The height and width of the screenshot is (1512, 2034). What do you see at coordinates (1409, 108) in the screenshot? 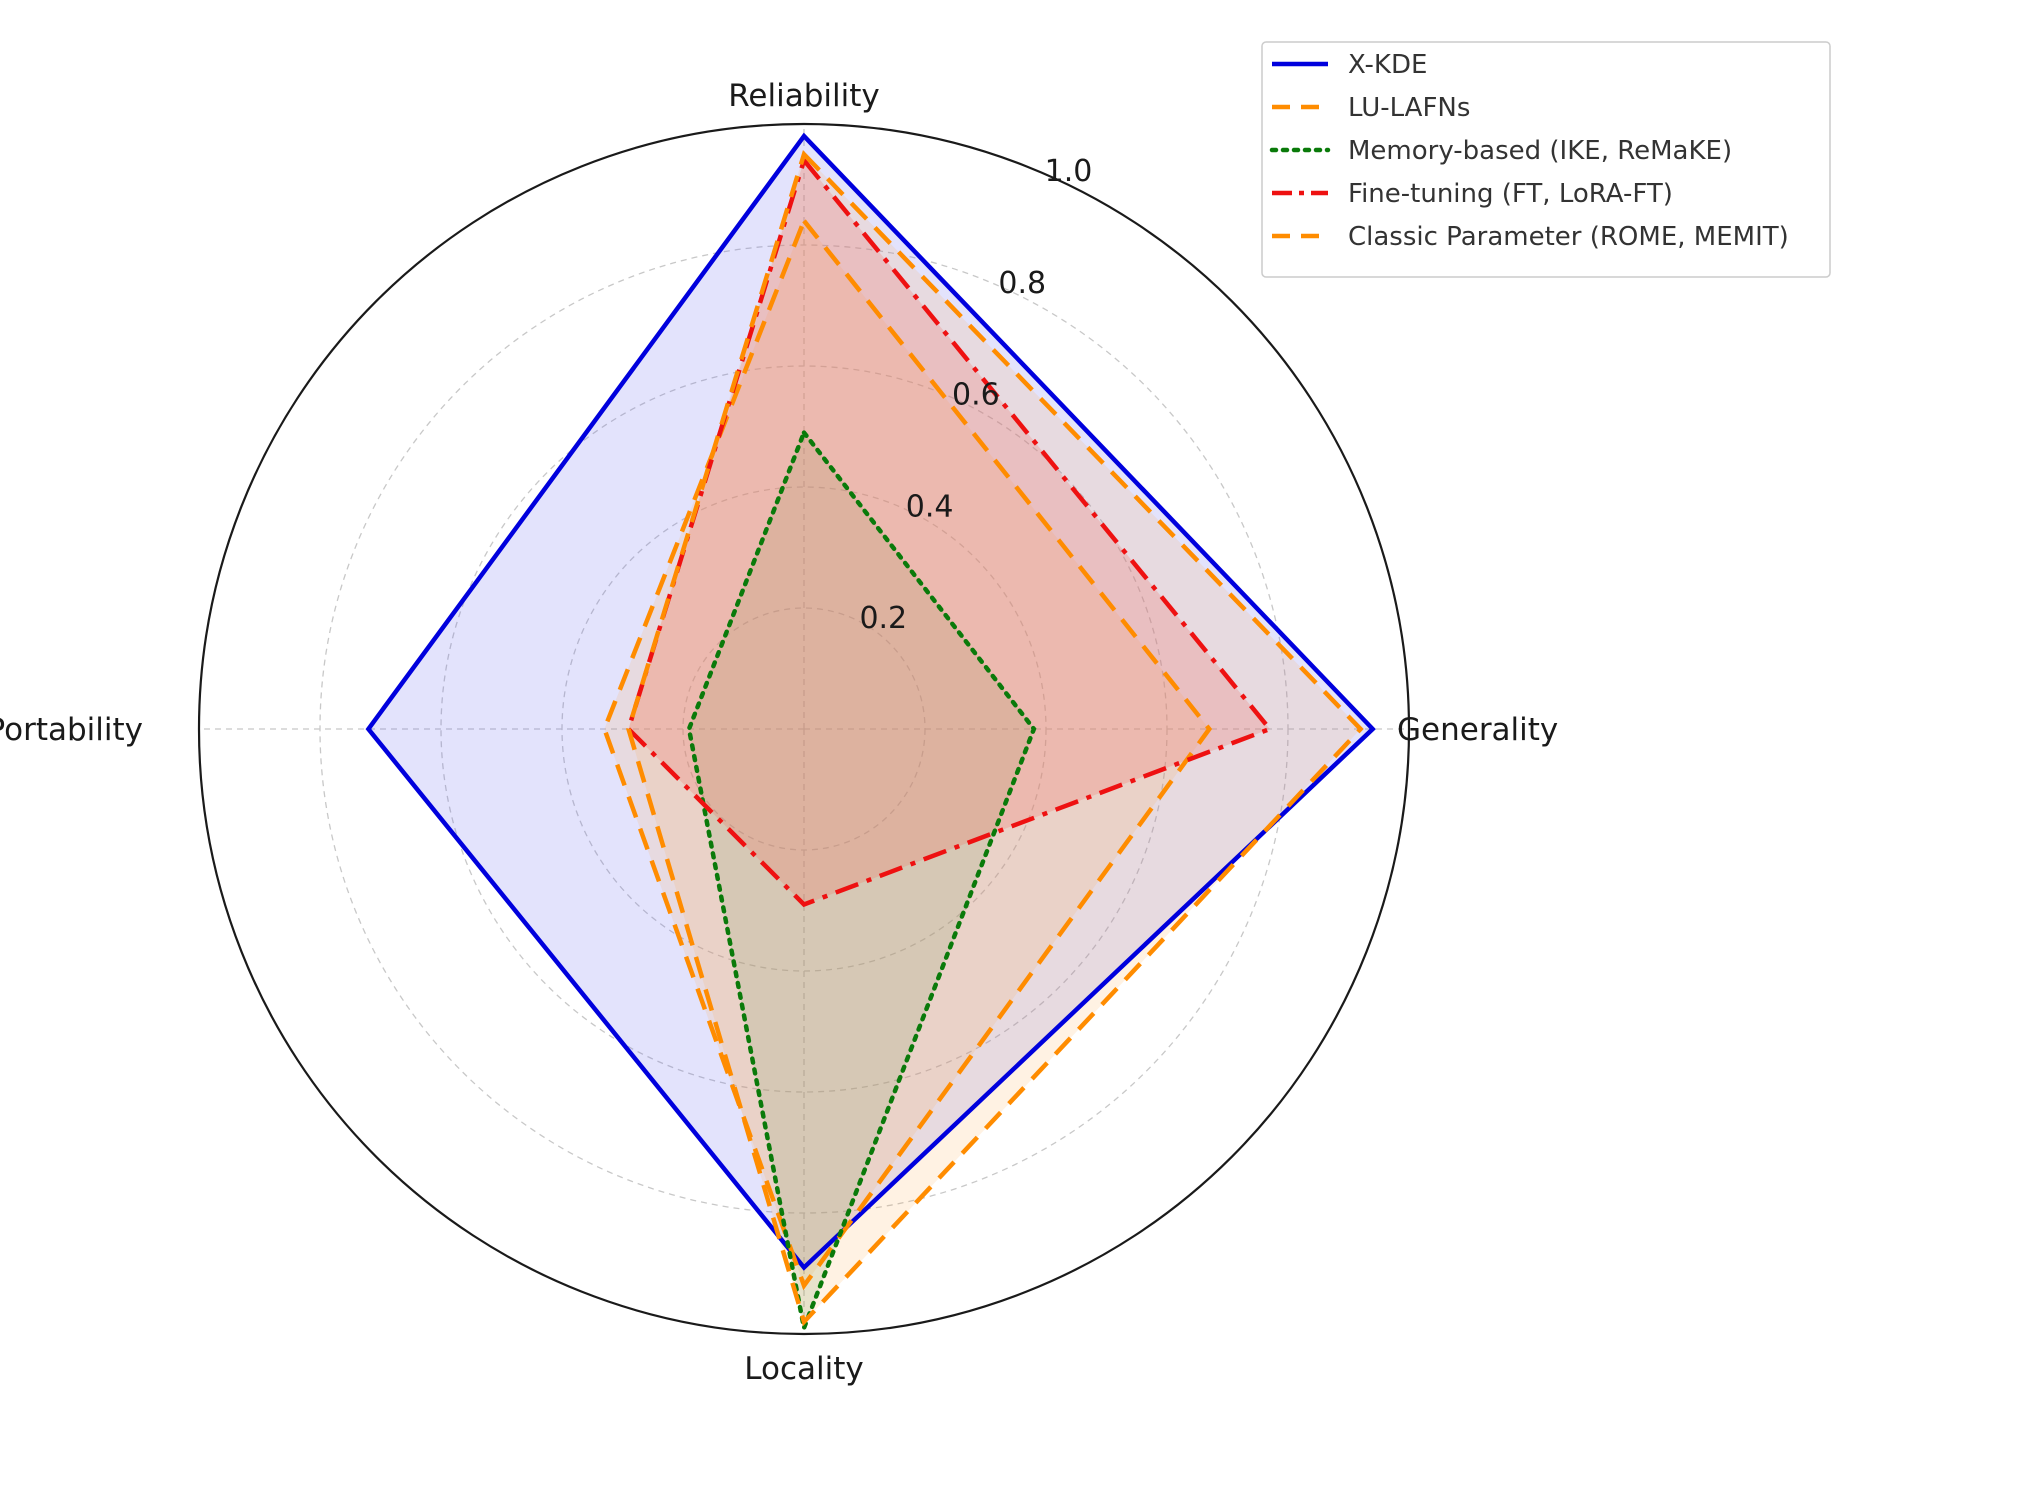
I see `legend-label-lu-lafns: LU-LAFNs` at bounding box center [1409, 108].